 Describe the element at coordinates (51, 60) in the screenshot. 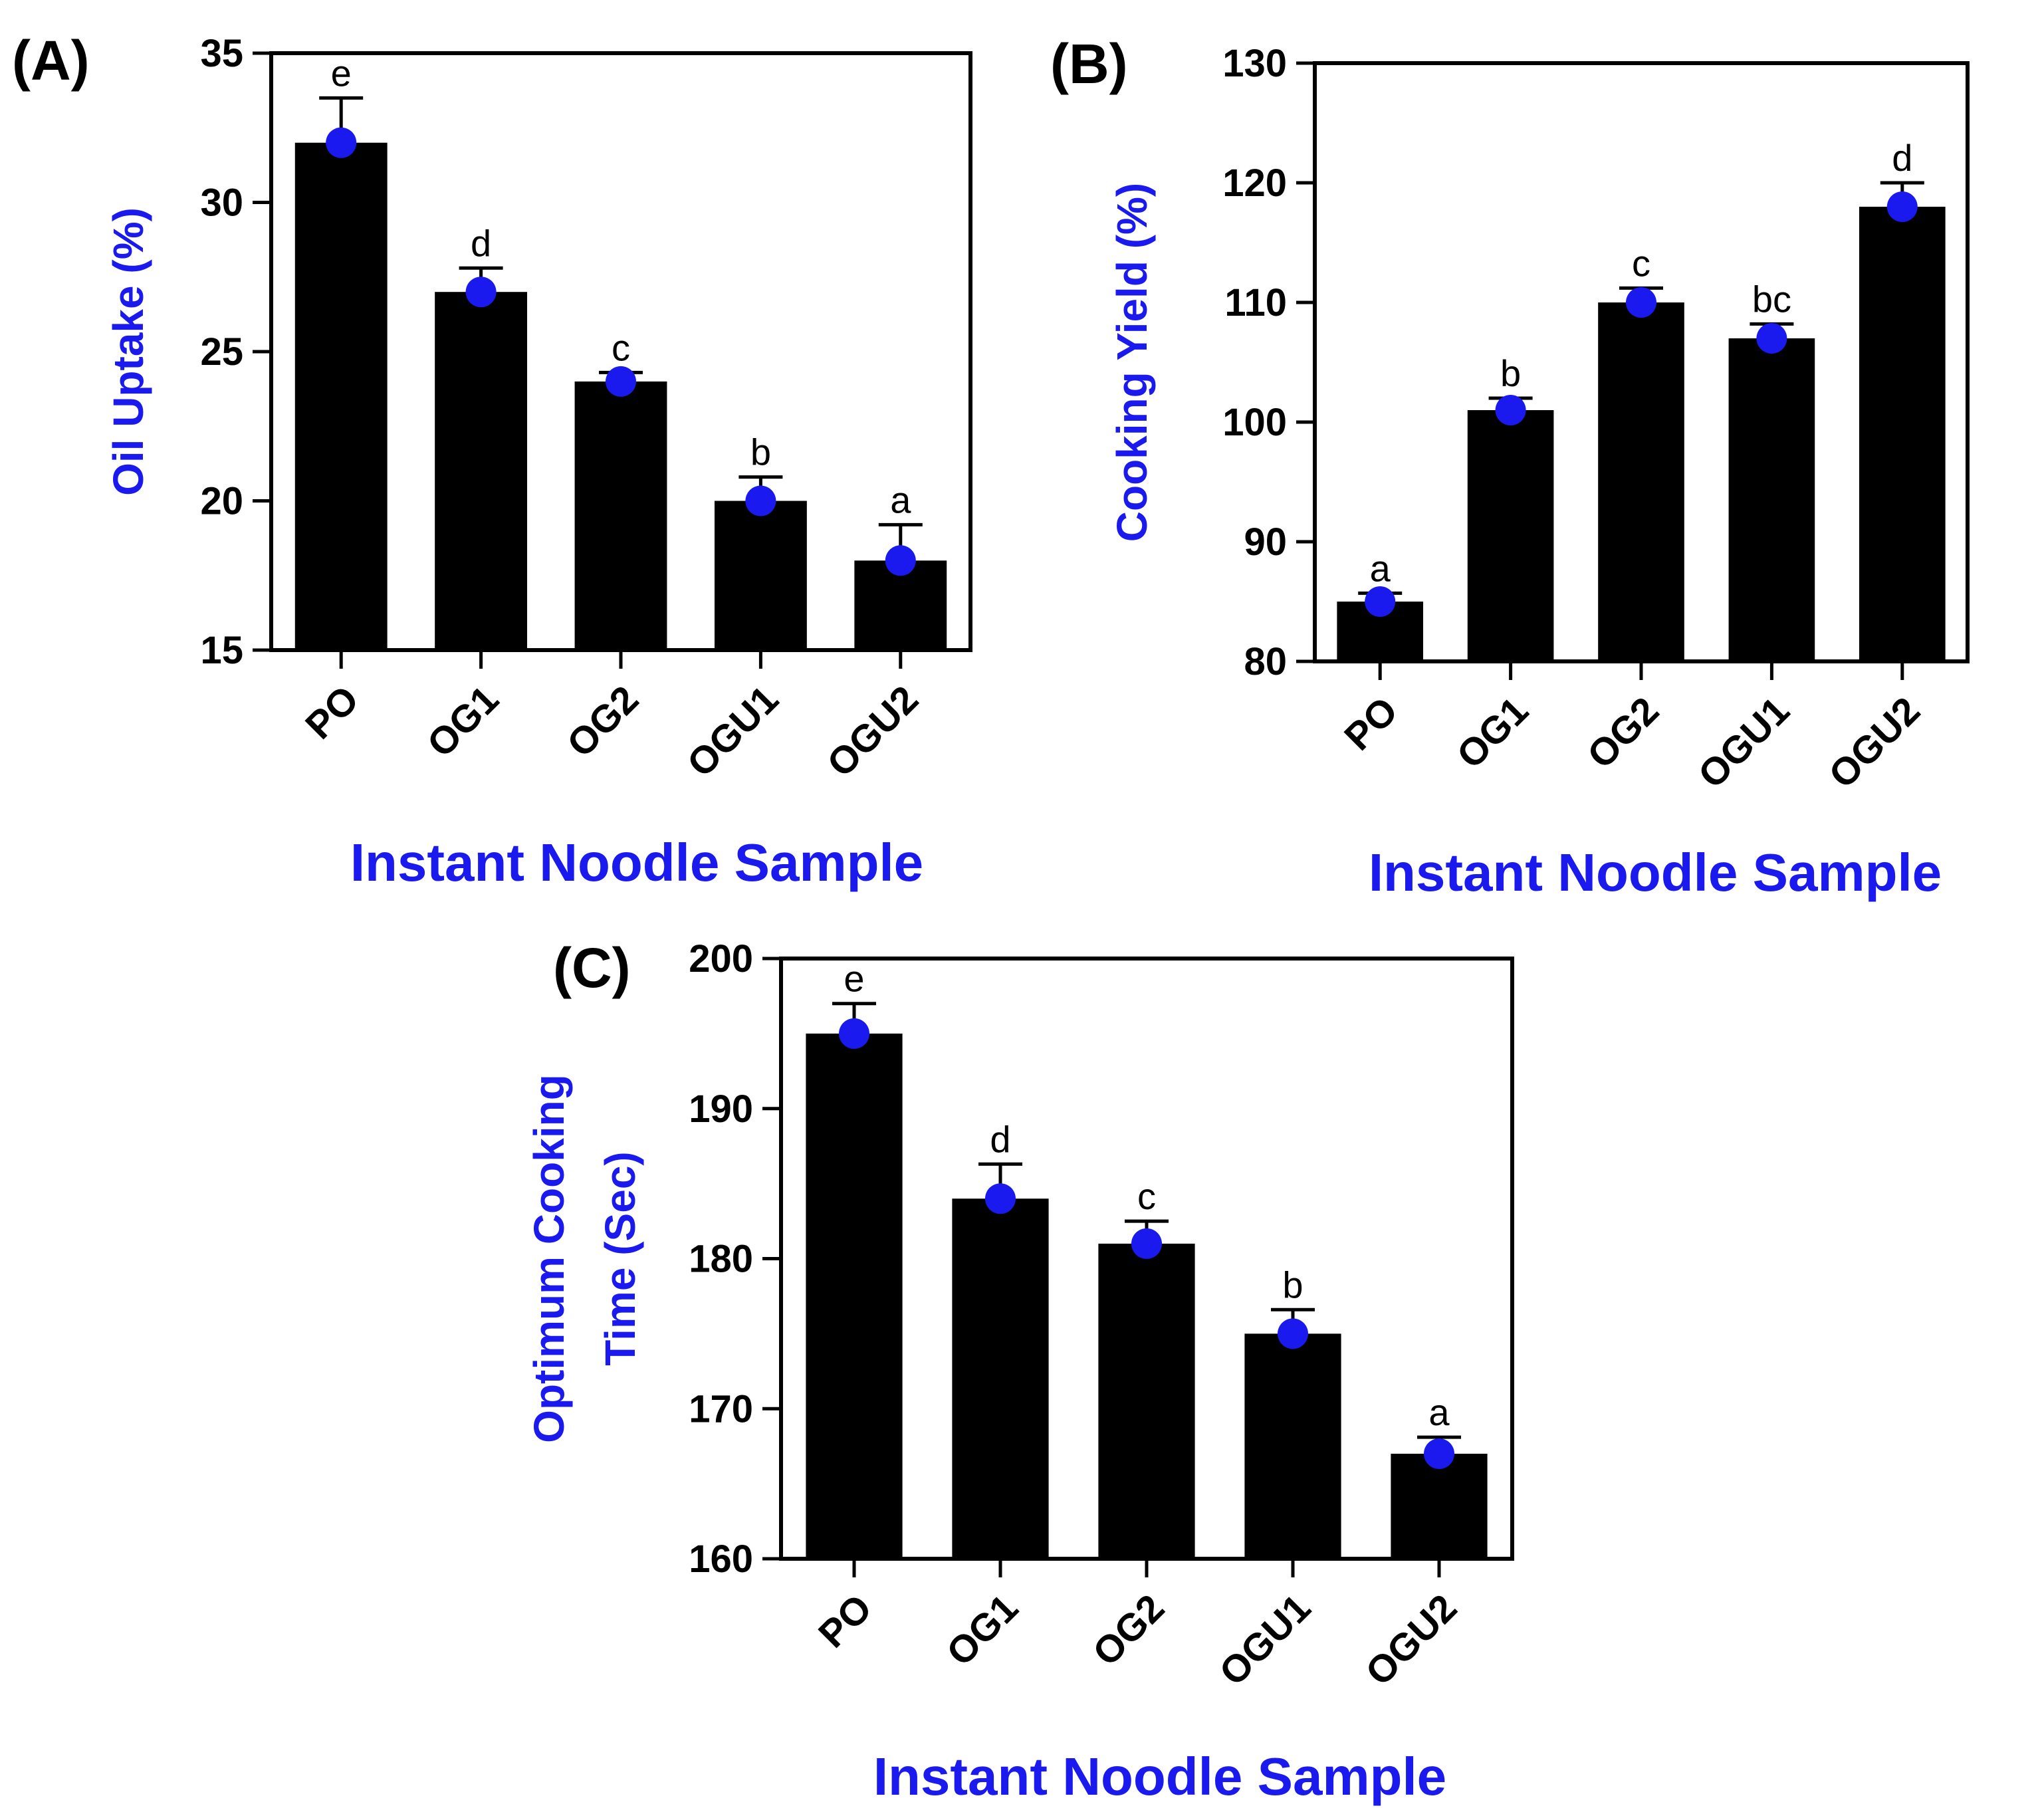

I see `panel-label: (A)` at that location.